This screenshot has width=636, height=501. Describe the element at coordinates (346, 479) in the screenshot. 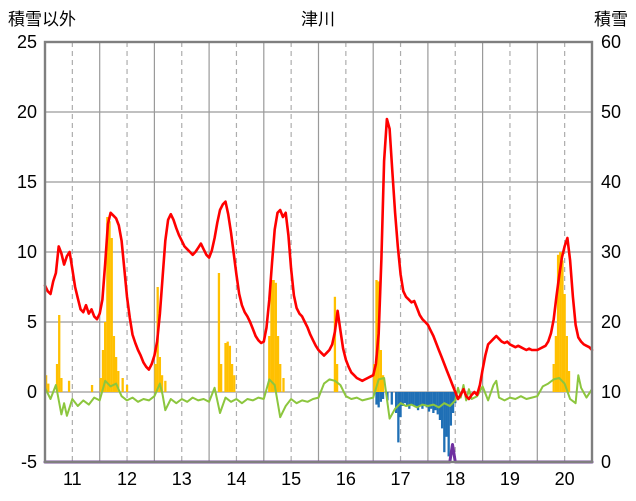

I see `svg-text: 16` at that location.